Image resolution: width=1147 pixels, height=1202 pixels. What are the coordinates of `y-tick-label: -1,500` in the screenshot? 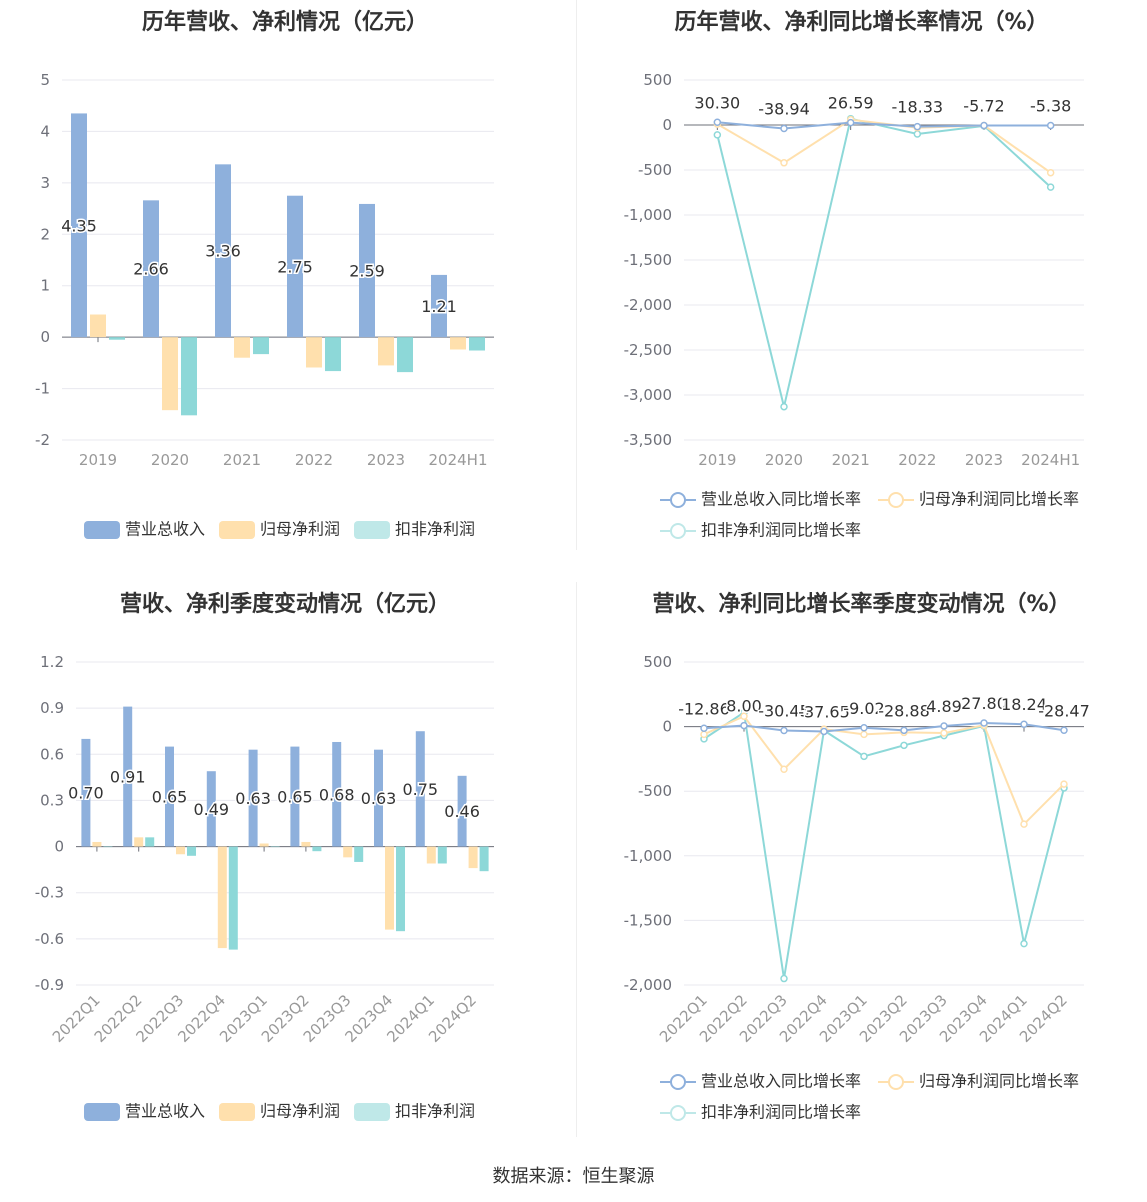 It's located at (648, 260).